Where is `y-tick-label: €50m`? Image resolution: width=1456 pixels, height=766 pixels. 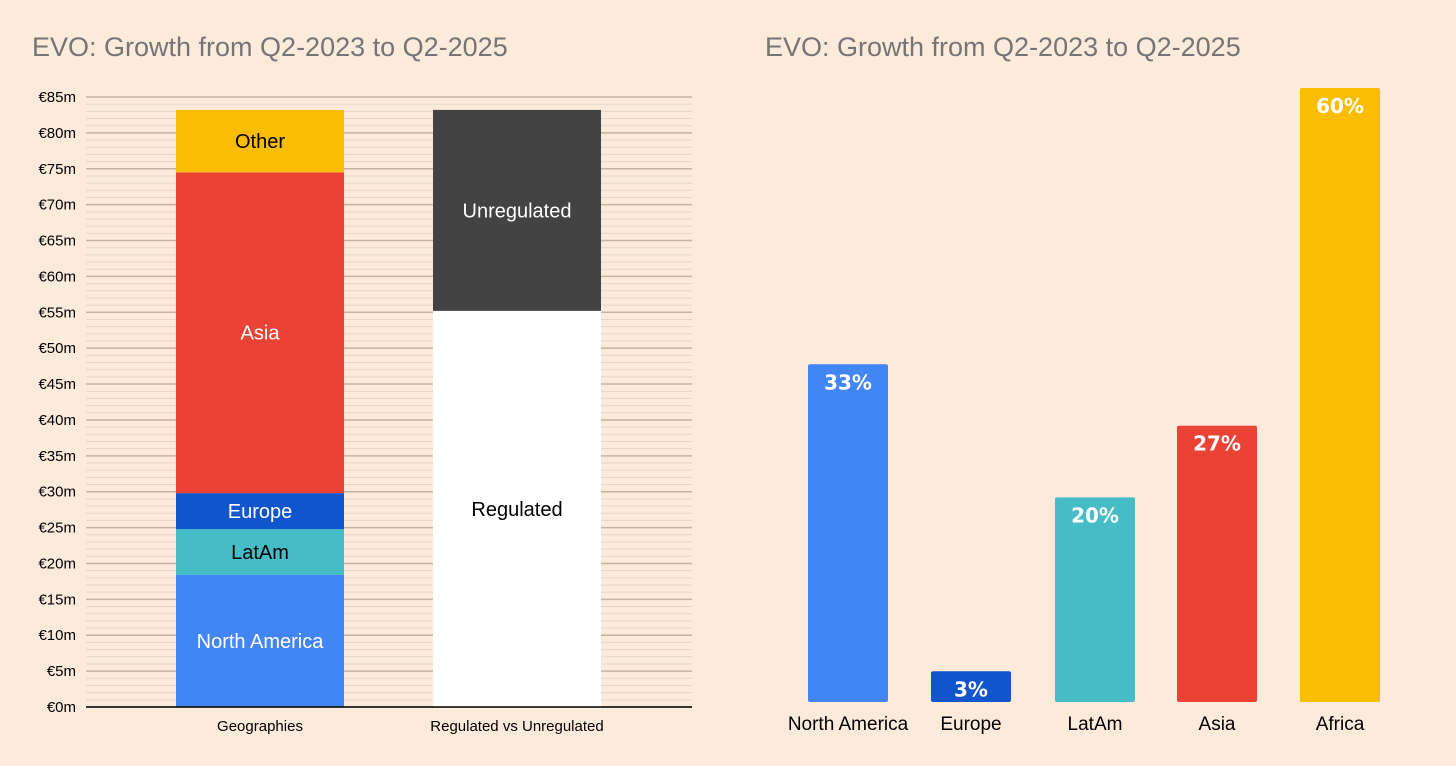 y-tick-label: €50m is located at coordinates (57, 348).